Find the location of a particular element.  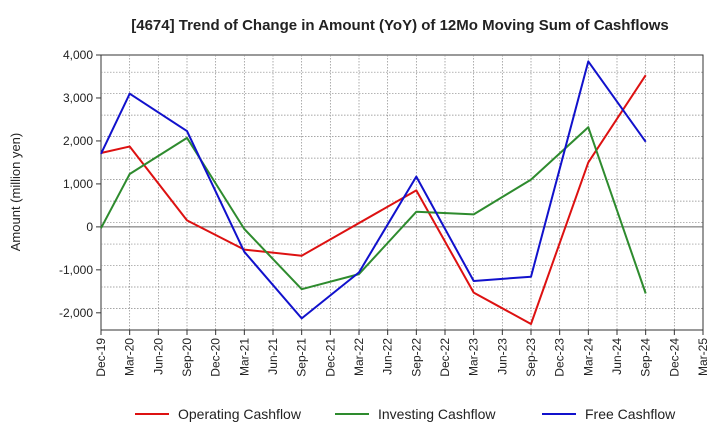

x-tick-label: Dec-24 is located at coordinates (674, 357).